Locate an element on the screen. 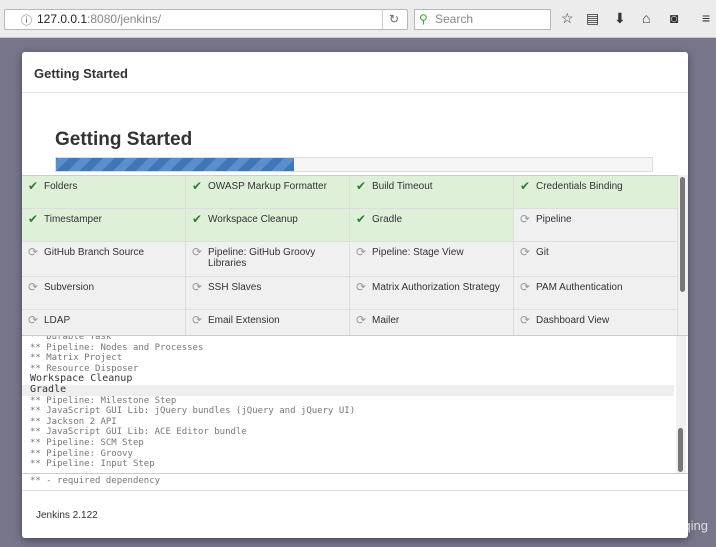 Image resolution: width=716 pixels, height=547 pixels. search-placeholder: Search is located at coordinates (454, 19).